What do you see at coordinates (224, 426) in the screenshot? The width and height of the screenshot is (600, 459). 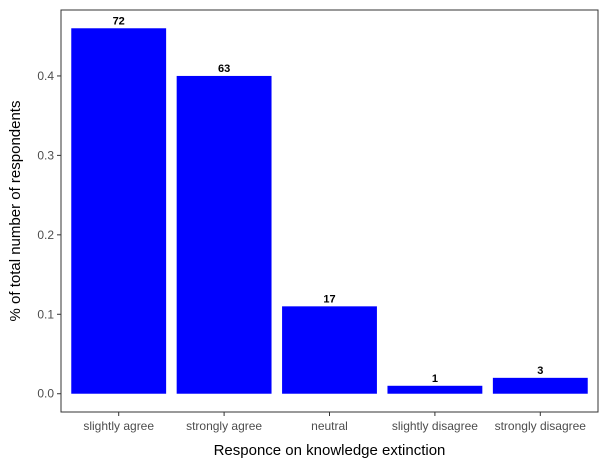 I see `x-tick-label: strongly agree` at bounding box center [224, 426].